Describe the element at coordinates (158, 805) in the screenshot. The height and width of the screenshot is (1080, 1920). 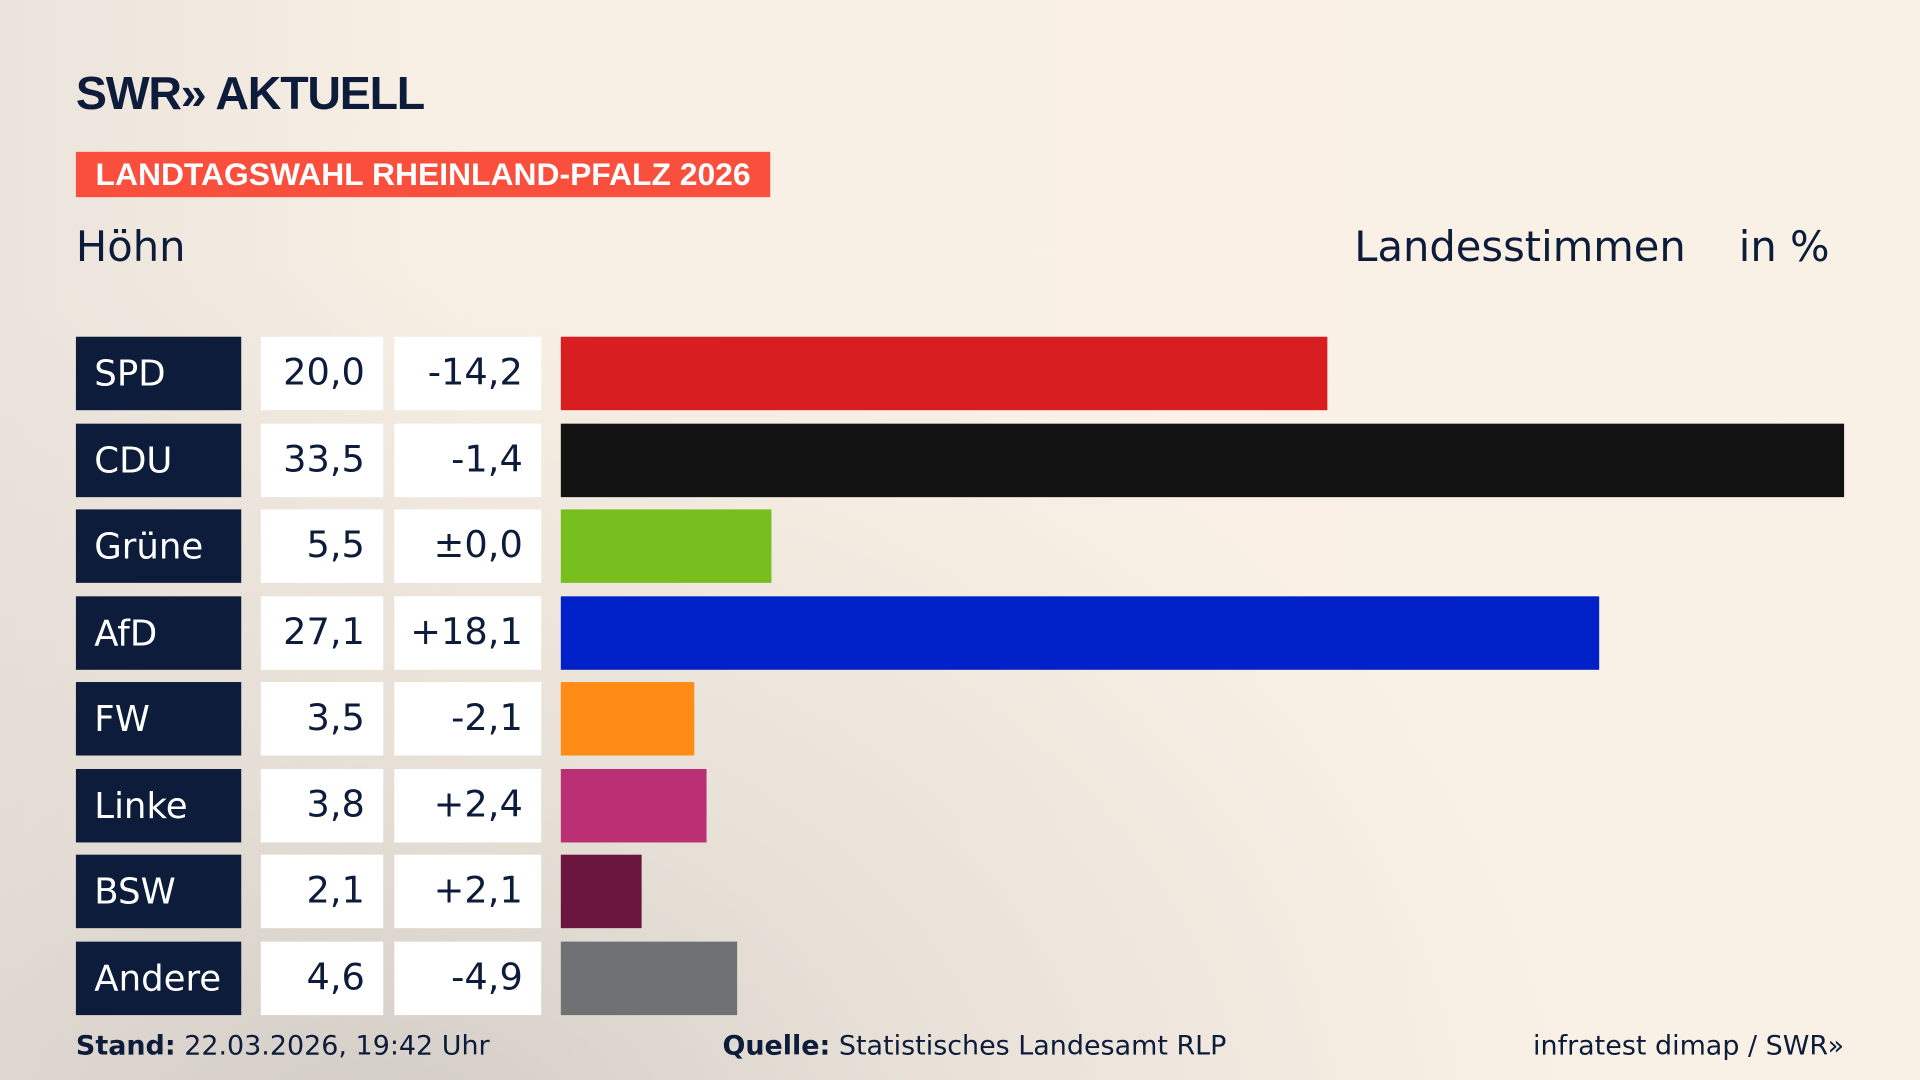
I see `party-label: Linke` at that location.